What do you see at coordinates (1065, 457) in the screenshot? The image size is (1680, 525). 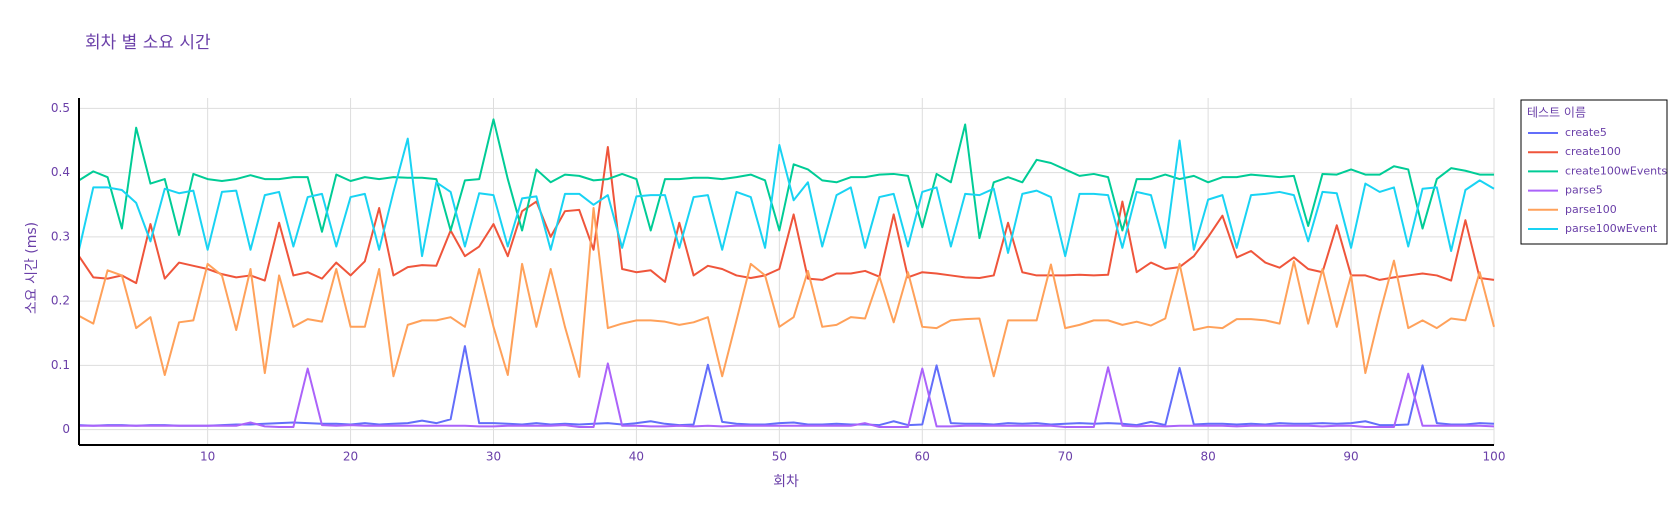 I see `x-tick-label: 70` at bounding box center [1065, 457].